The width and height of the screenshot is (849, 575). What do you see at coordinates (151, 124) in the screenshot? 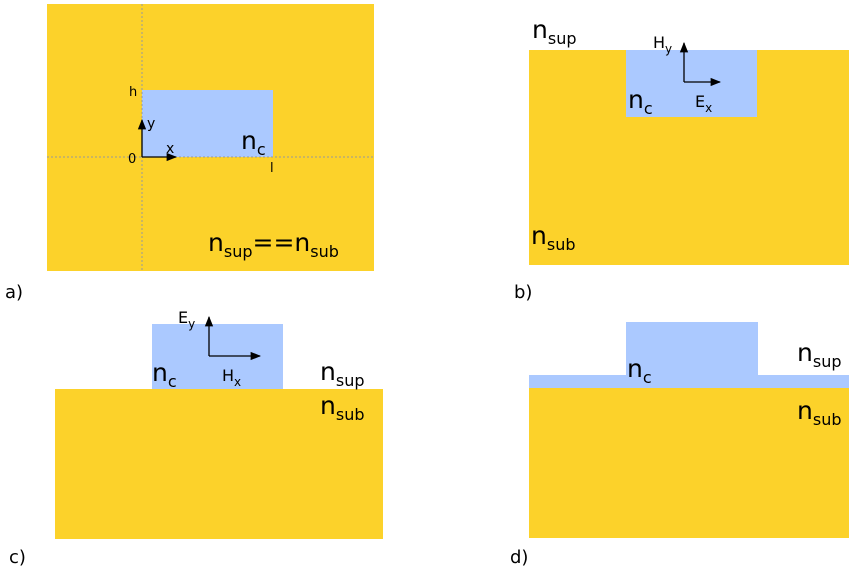
I see `panel-a-axis-y: y` at bounding box center [151, 124].